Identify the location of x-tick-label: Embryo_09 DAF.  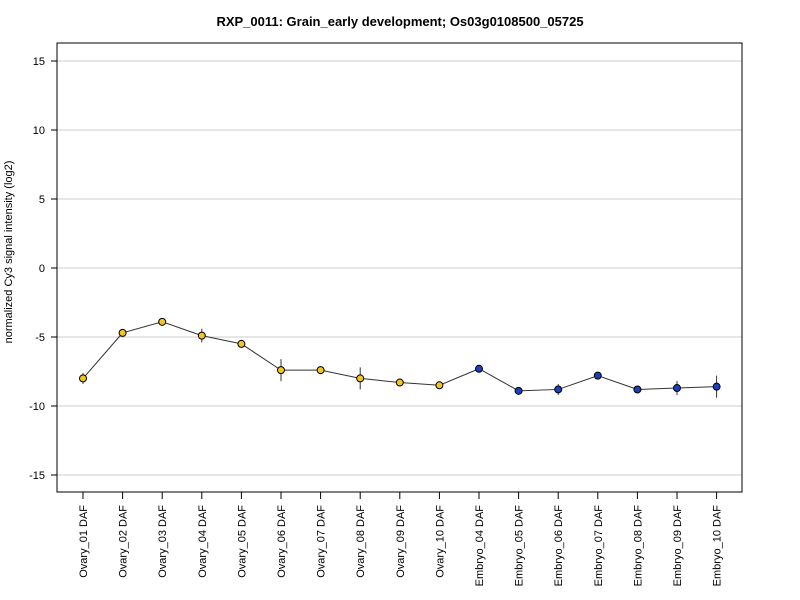
(678, 546).